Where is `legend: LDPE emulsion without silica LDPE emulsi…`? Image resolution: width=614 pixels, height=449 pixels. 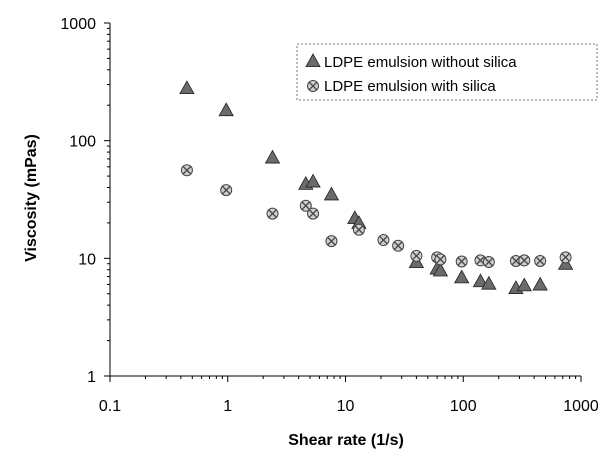
legend: LDPE emulsion without silica LDPE emulsi… is located at coordinates (447, 72).